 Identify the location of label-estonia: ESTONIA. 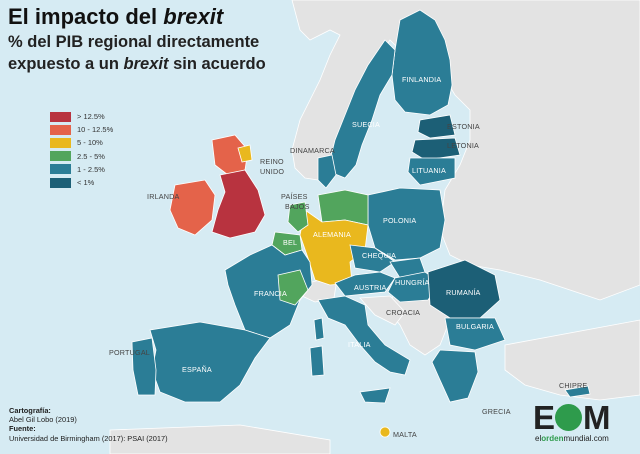
(463, 126).